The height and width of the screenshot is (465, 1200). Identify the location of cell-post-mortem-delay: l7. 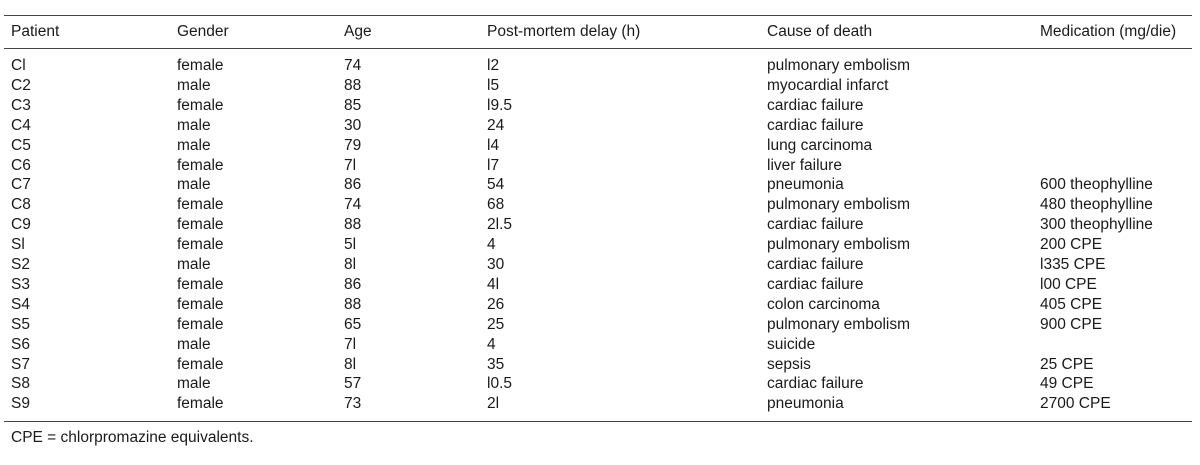
(493, 165).